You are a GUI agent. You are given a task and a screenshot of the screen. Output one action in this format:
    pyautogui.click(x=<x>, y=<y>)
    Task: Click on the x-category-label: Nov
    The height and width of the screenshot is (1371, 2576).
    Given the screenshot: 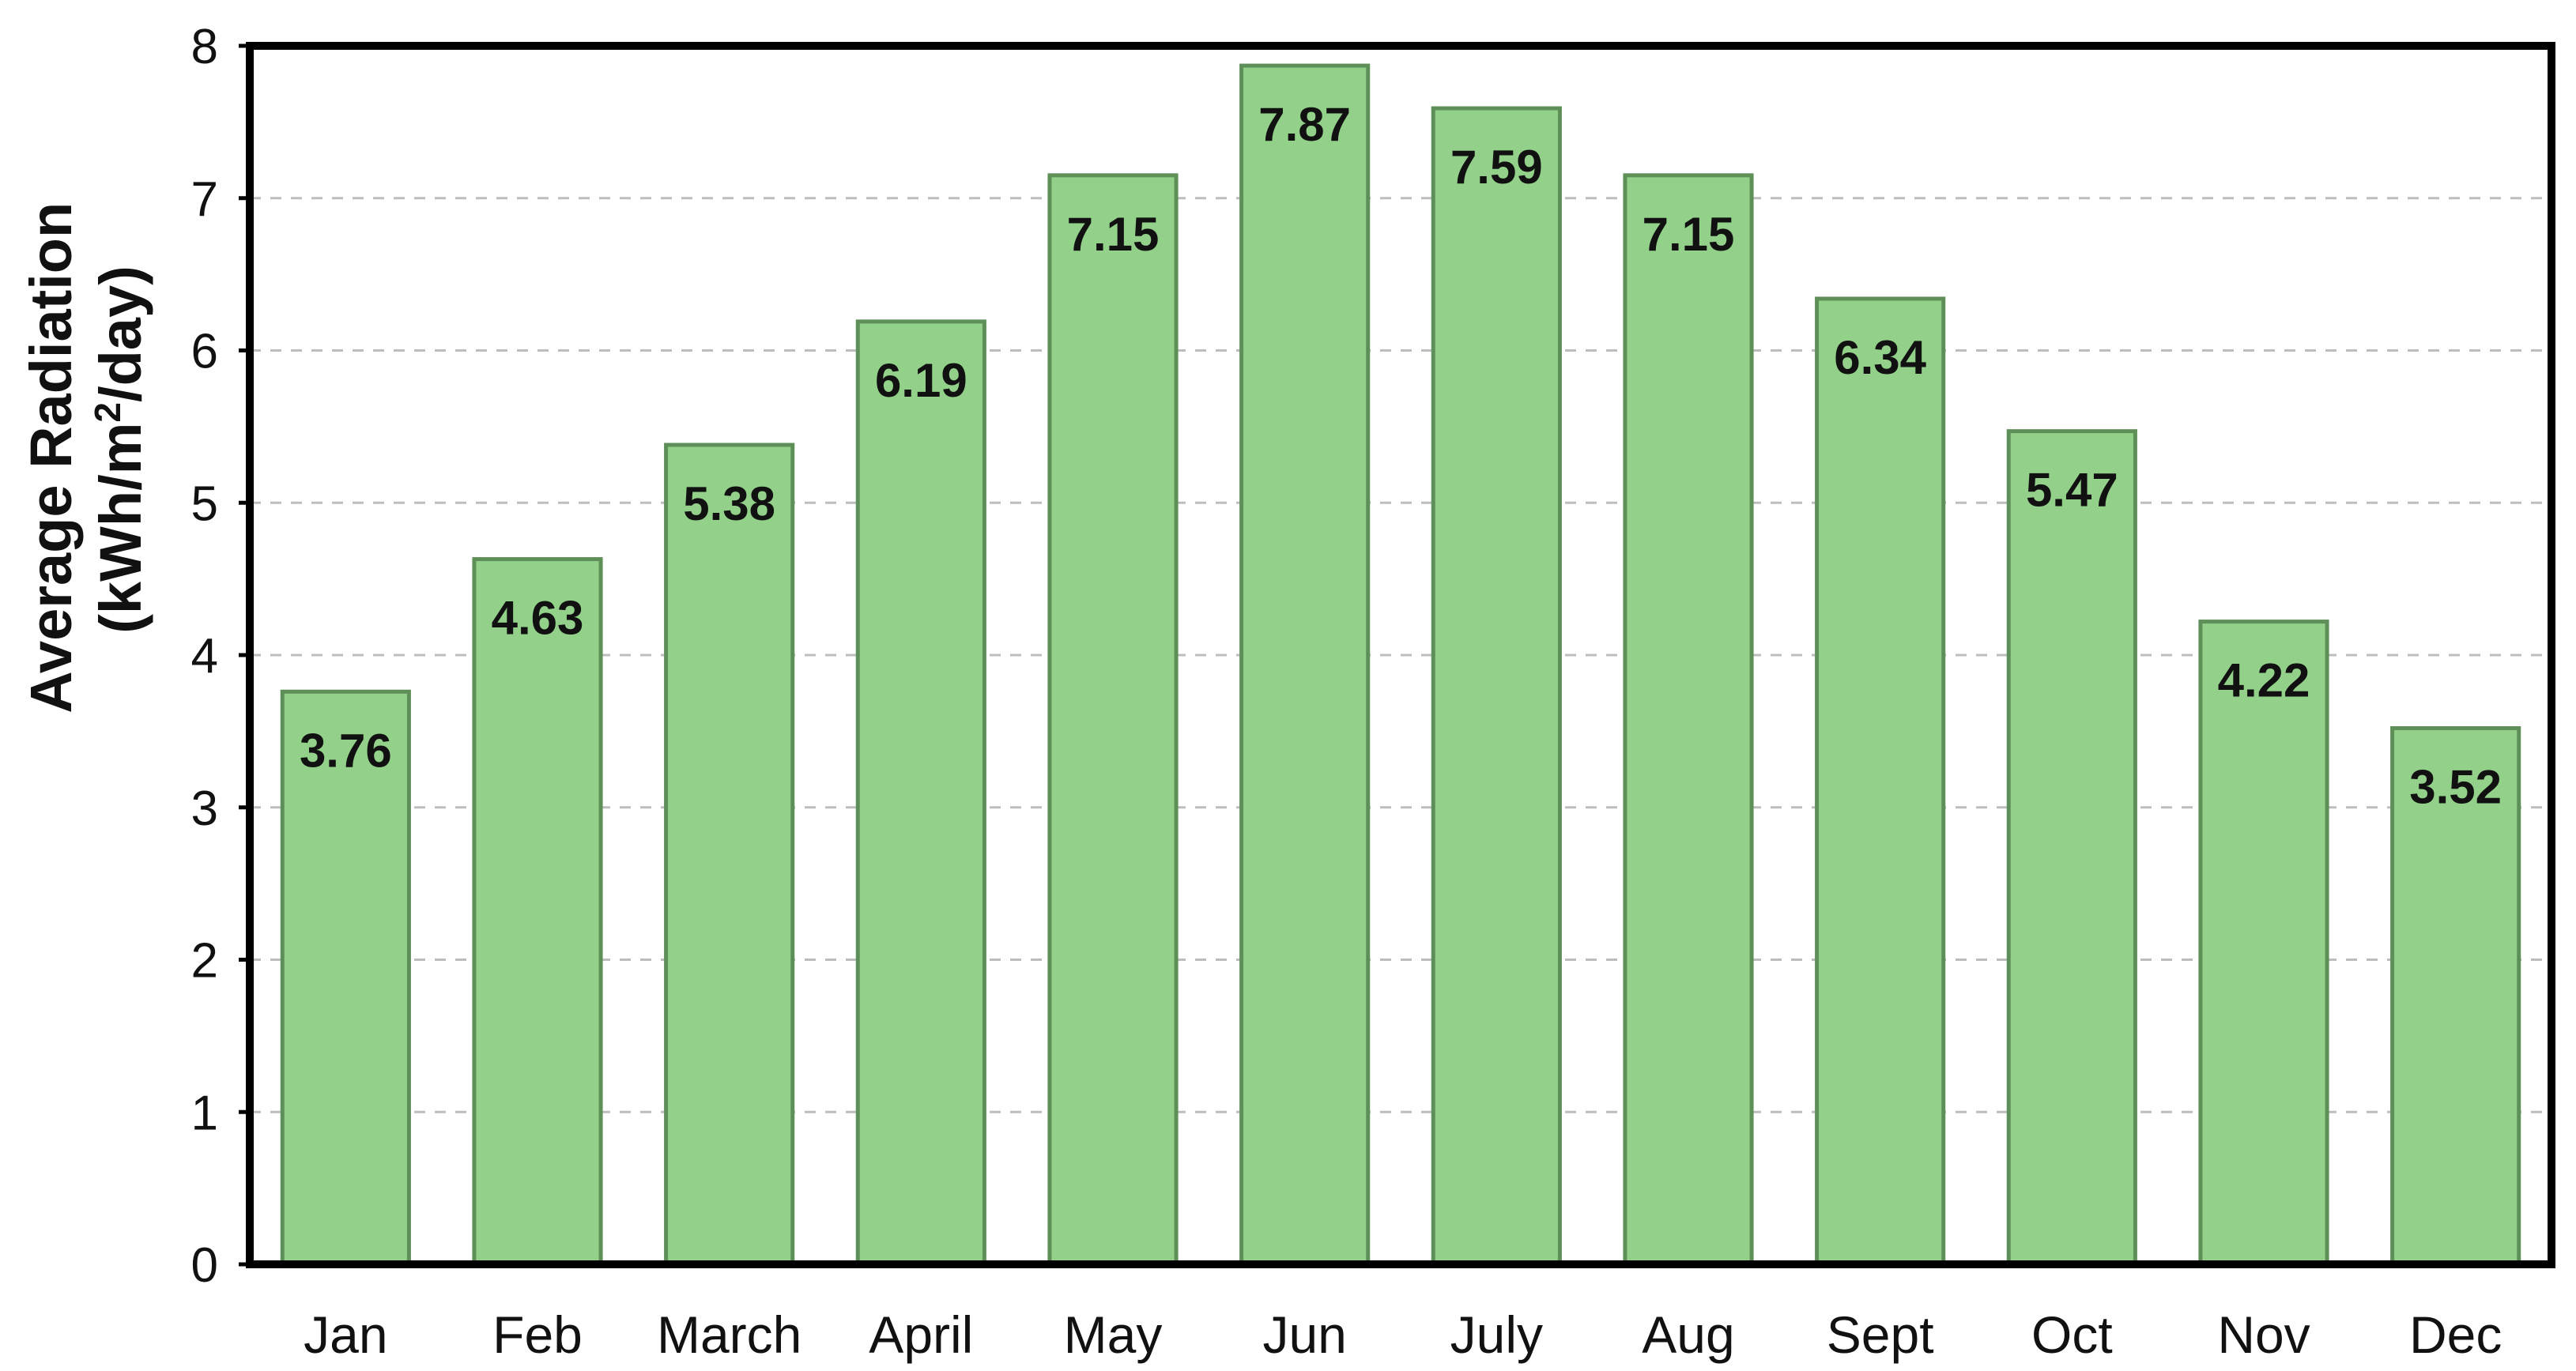 What is the action you would take?
    pyautogui.click(x=2263, y=1334)
    